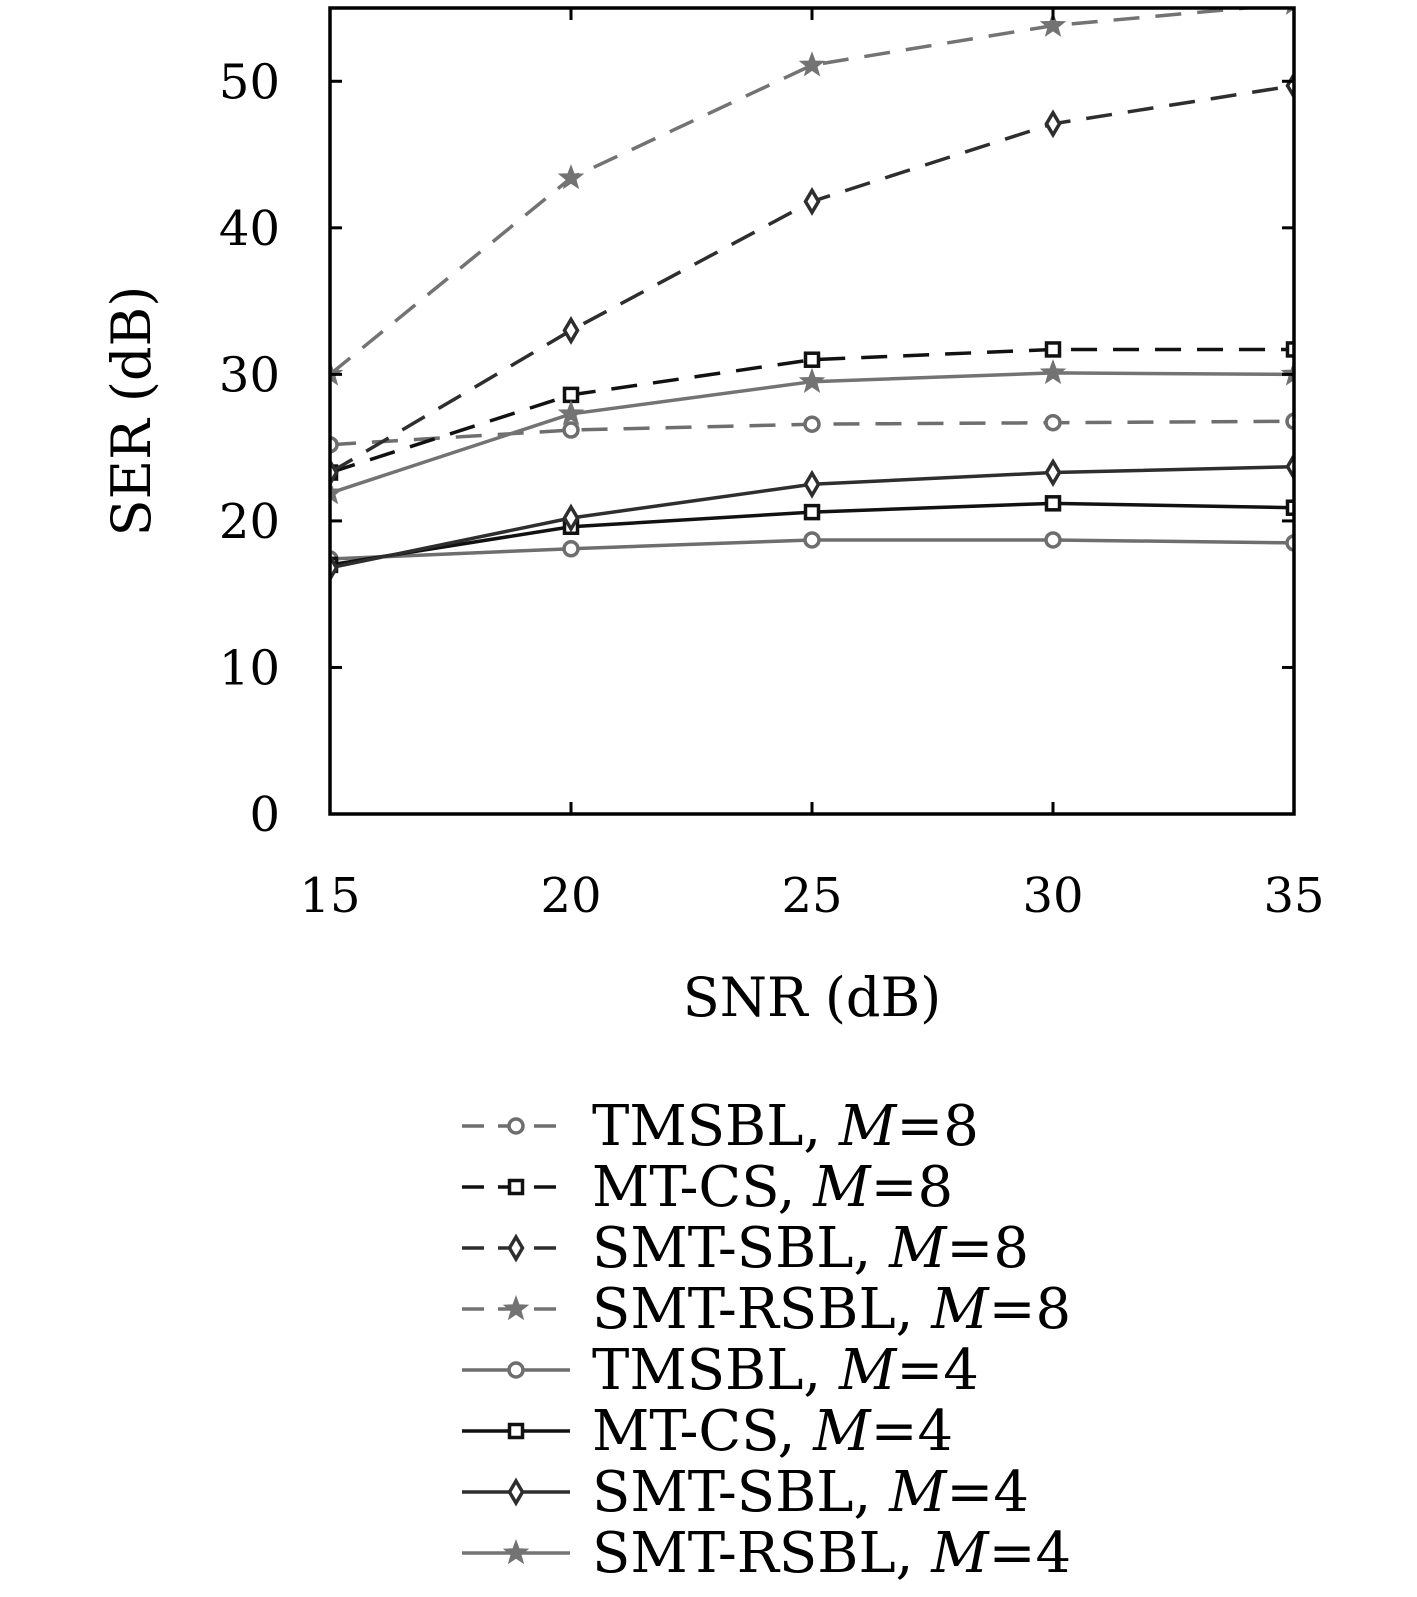 Image resolution: width=1417 pixels, height=1597 pixels. I want to click on legend-label-4: TMSBL, M=4, so click(785, 1370).